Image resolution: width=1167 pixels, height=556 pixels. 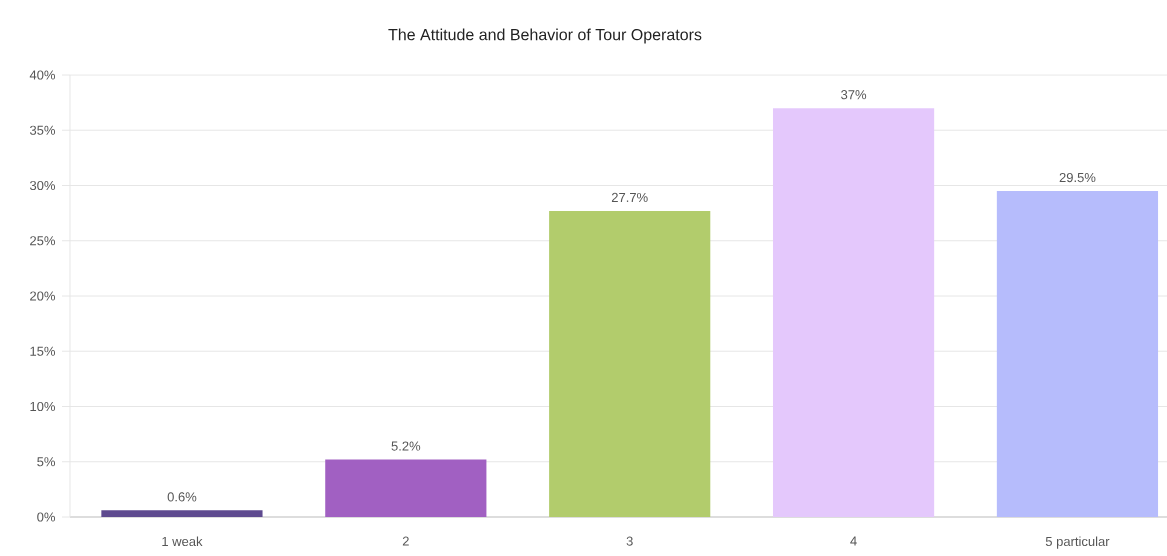 I want to click on data-label: 0.6%, so click(x=182, y=497).